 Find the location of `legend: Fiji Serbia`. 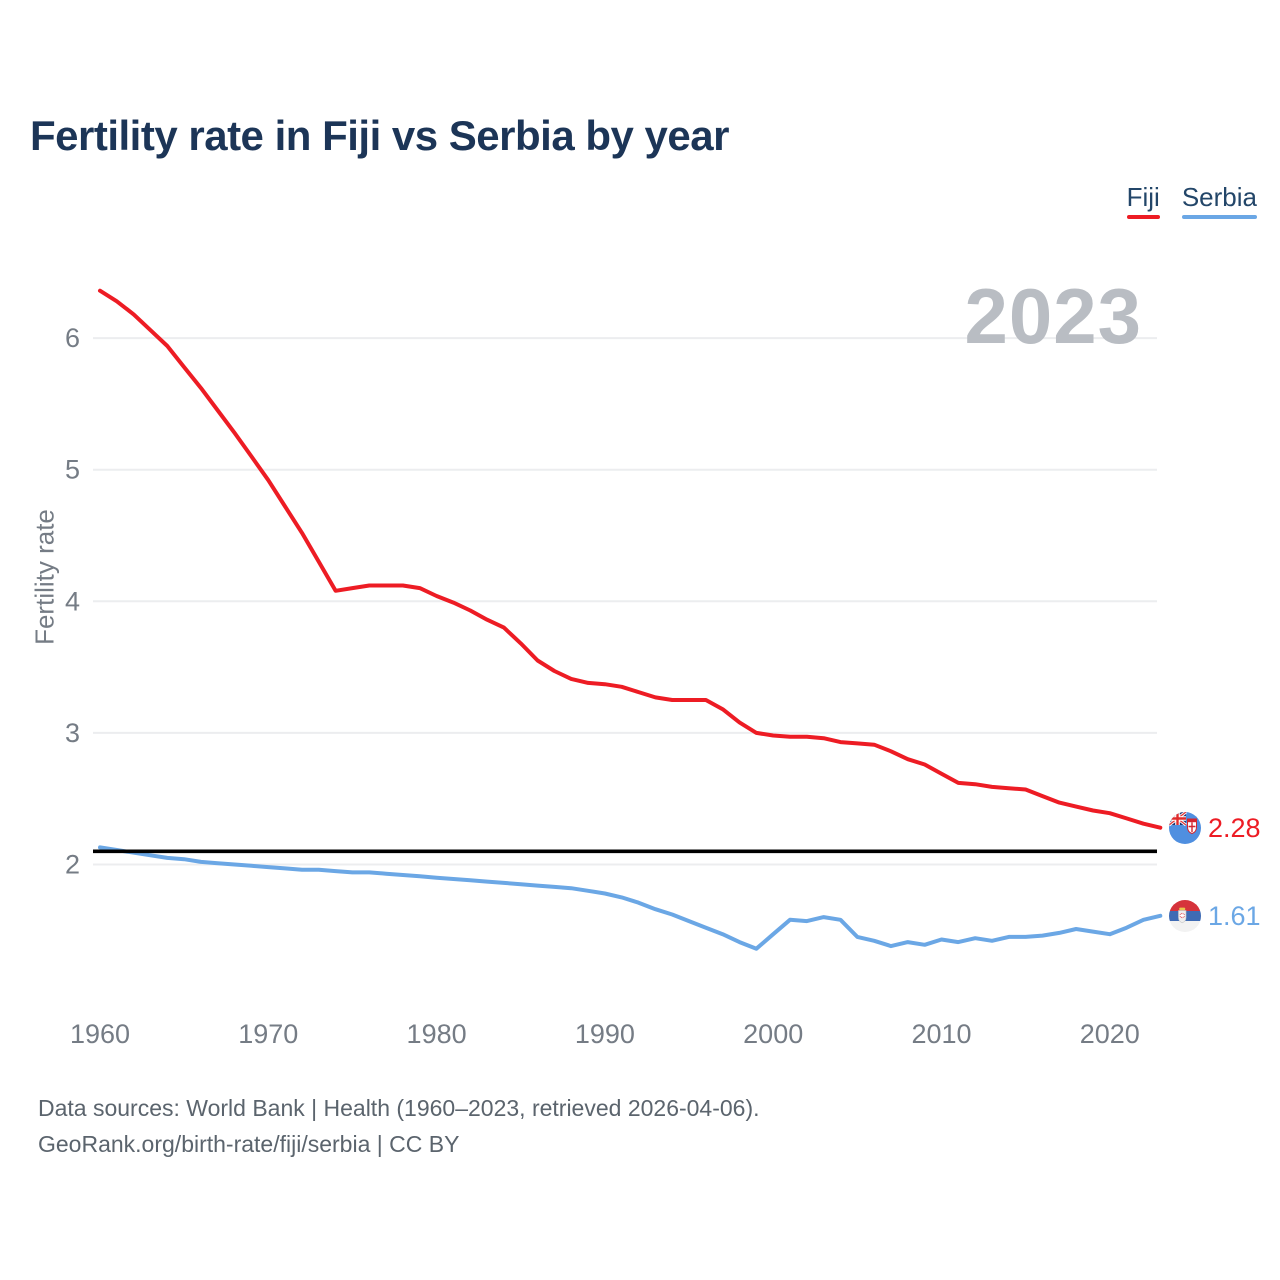

legend: Fiji Serbia is located at coordinates (1191, 200).